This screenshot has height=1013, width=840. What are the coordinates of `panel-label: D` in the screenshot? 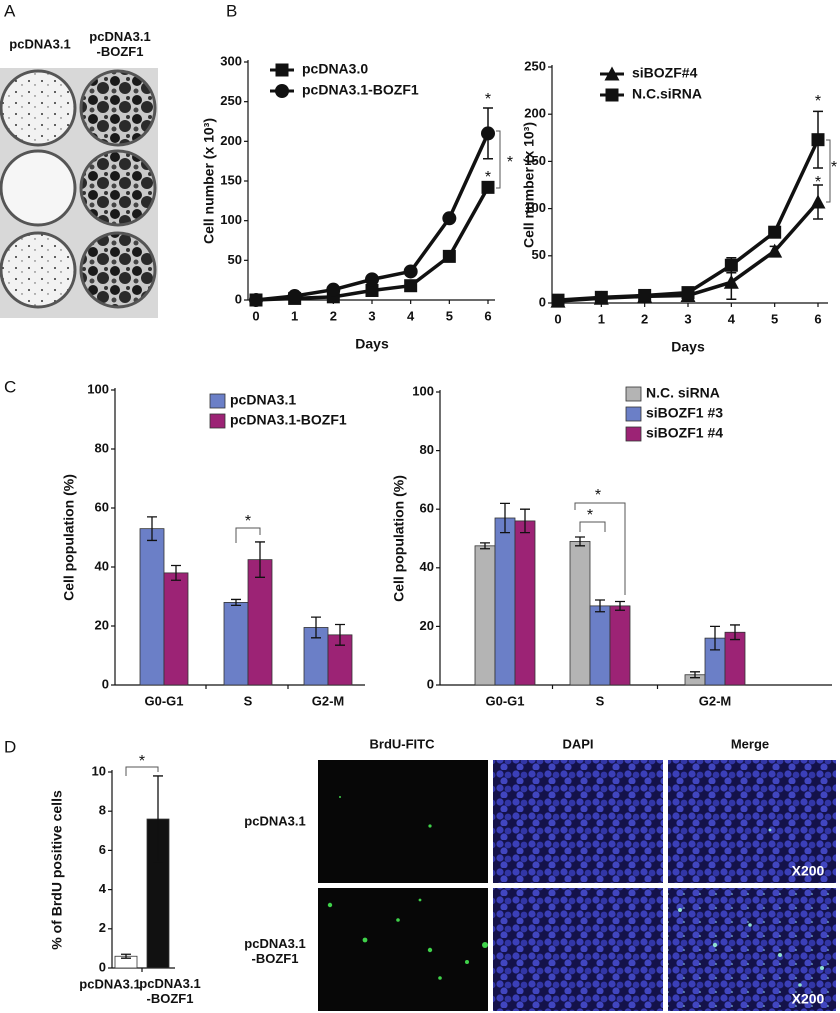 It's located at (10, 746).